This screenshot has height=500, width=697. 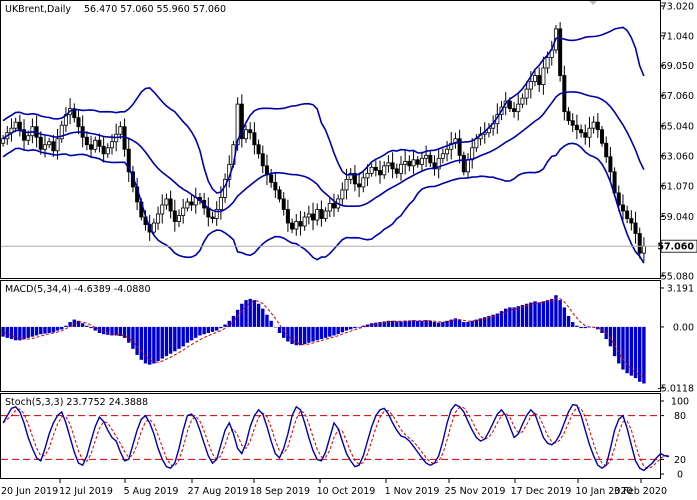 What do you see at coordinates (675, 247) in the screenshot?
I see `current-price-label: 57.060` at bounding box center [675, 247].